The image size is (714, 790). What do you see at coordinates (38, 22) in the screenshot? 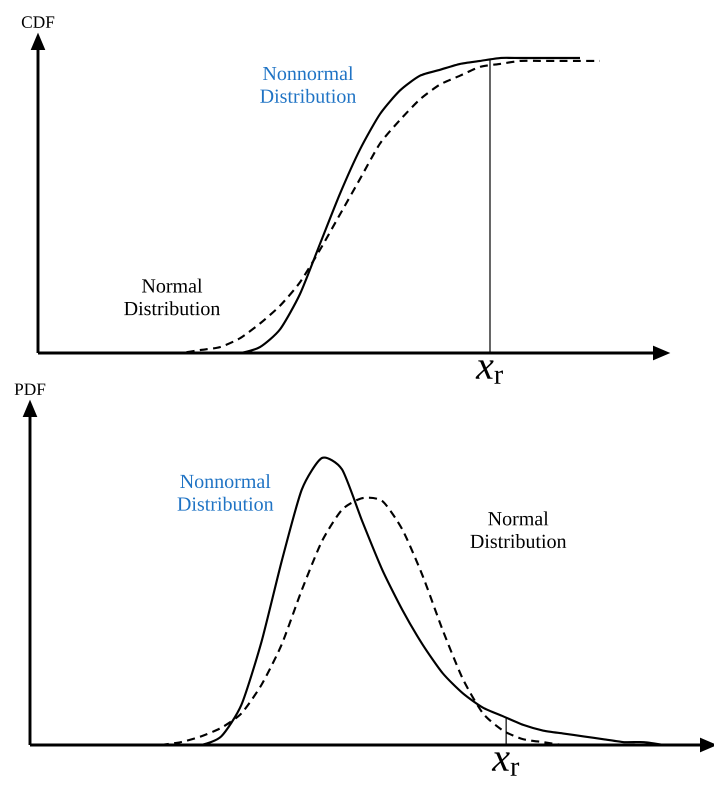
I see `y-axis-title: CDF` at bounding box center [38, 22].